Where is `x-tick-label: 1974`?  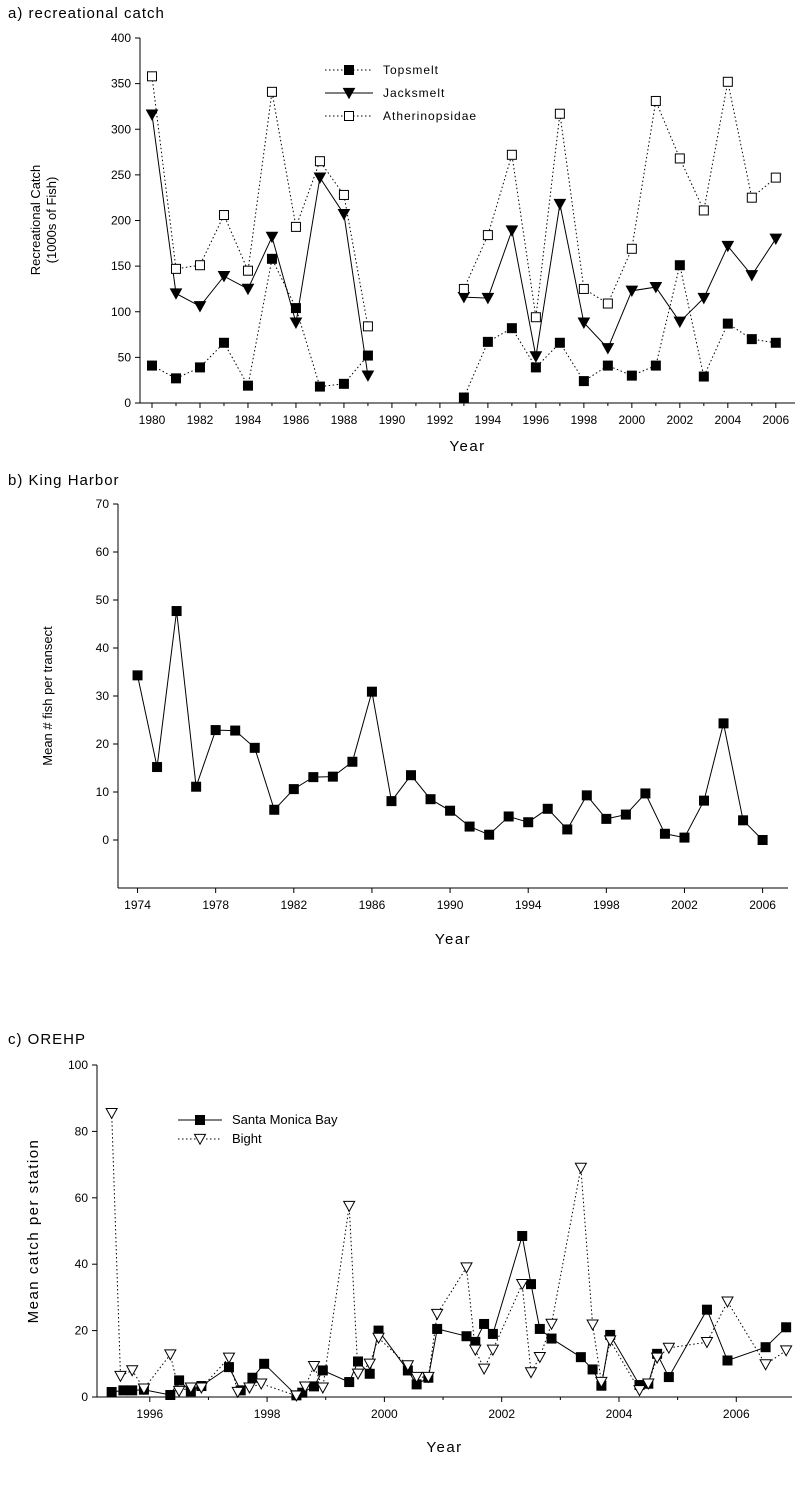 x-tick-label: 1974 is located at coordinates (137, 905).